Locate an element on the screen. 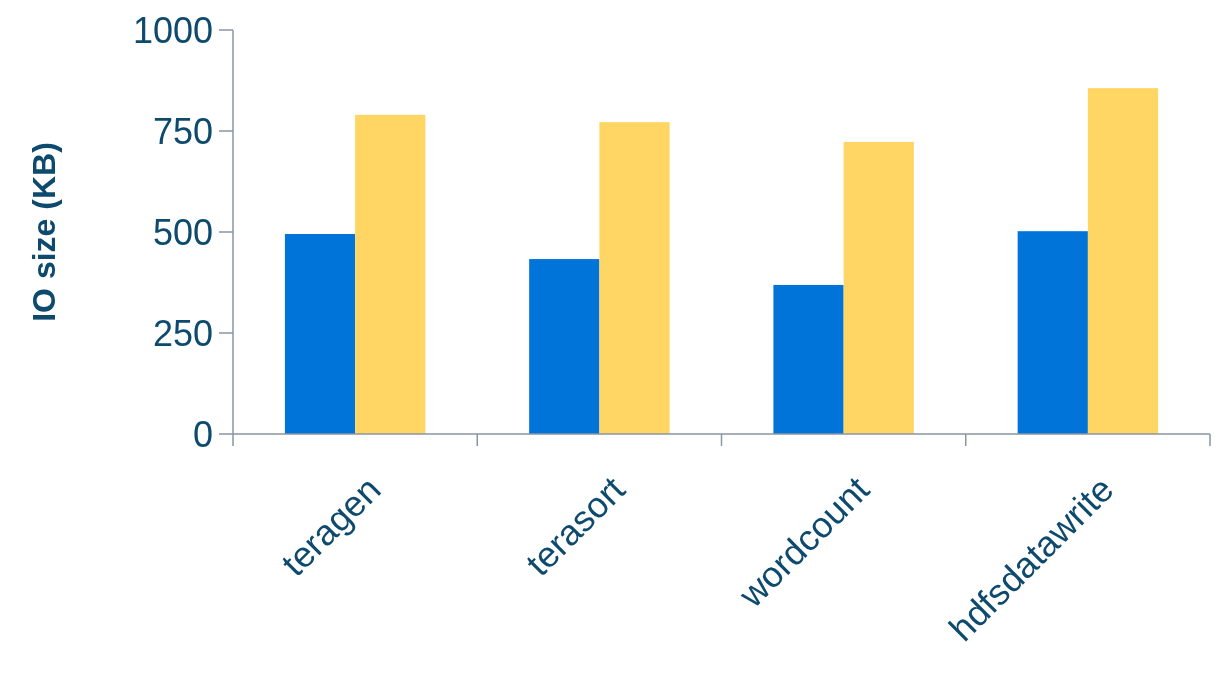 This screenshot has width=1221, height=693. y-tick-label: 1000 is located at coordinates (172, 30).